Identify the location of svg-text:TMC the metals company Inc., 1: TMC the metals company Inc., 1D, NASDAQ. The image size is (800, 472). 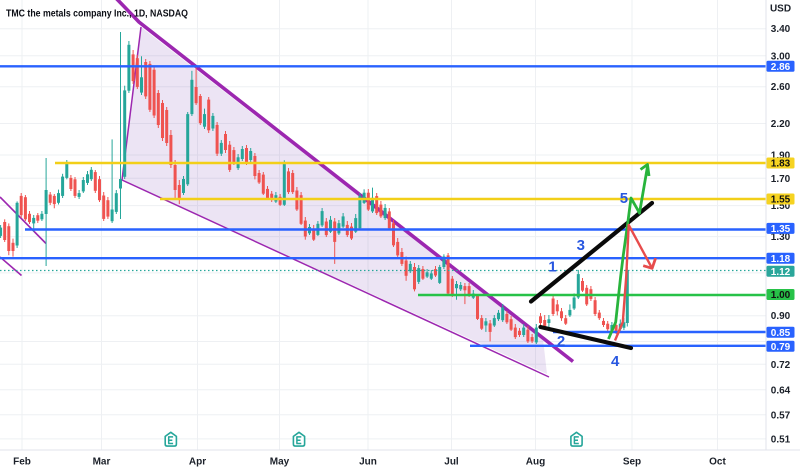
(97, 14).